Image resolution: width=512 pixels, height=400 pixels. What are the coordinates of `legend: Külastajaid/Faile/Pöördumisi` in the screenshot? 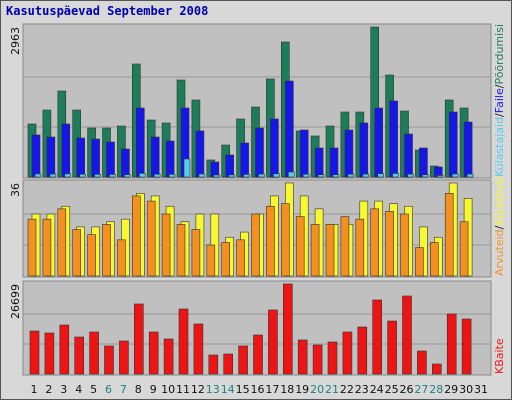 It's located at (499, 100).